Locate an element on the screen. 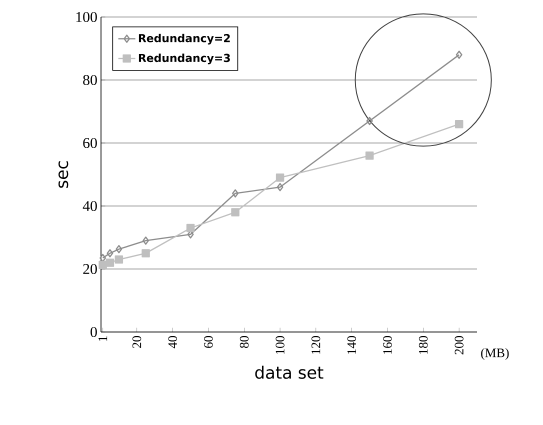 This screenshot has width=543, height=425. x-tick-label: 200 is located at coordinates (459, 345).